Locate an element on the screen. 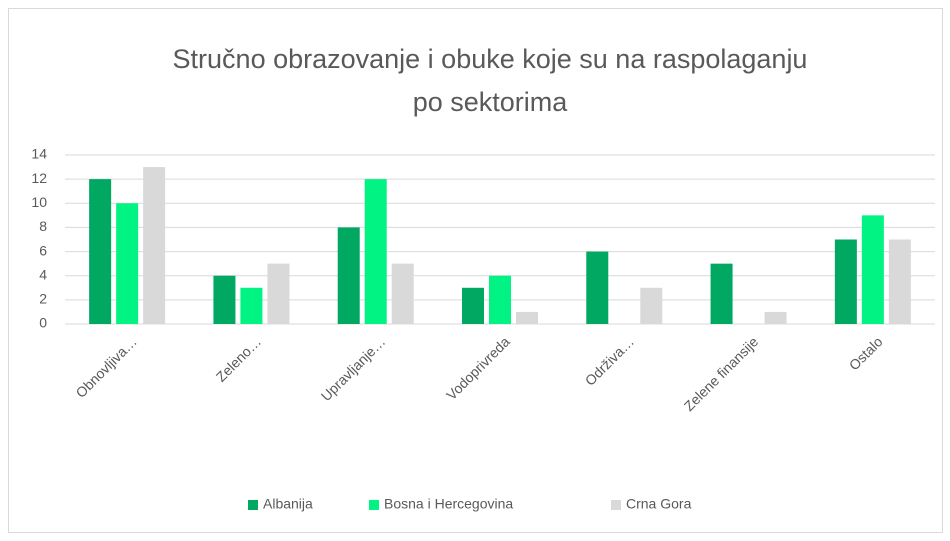 This screenshot has height=541, width=950. y-tick-label: 6 is located at coordinates (43, 250).